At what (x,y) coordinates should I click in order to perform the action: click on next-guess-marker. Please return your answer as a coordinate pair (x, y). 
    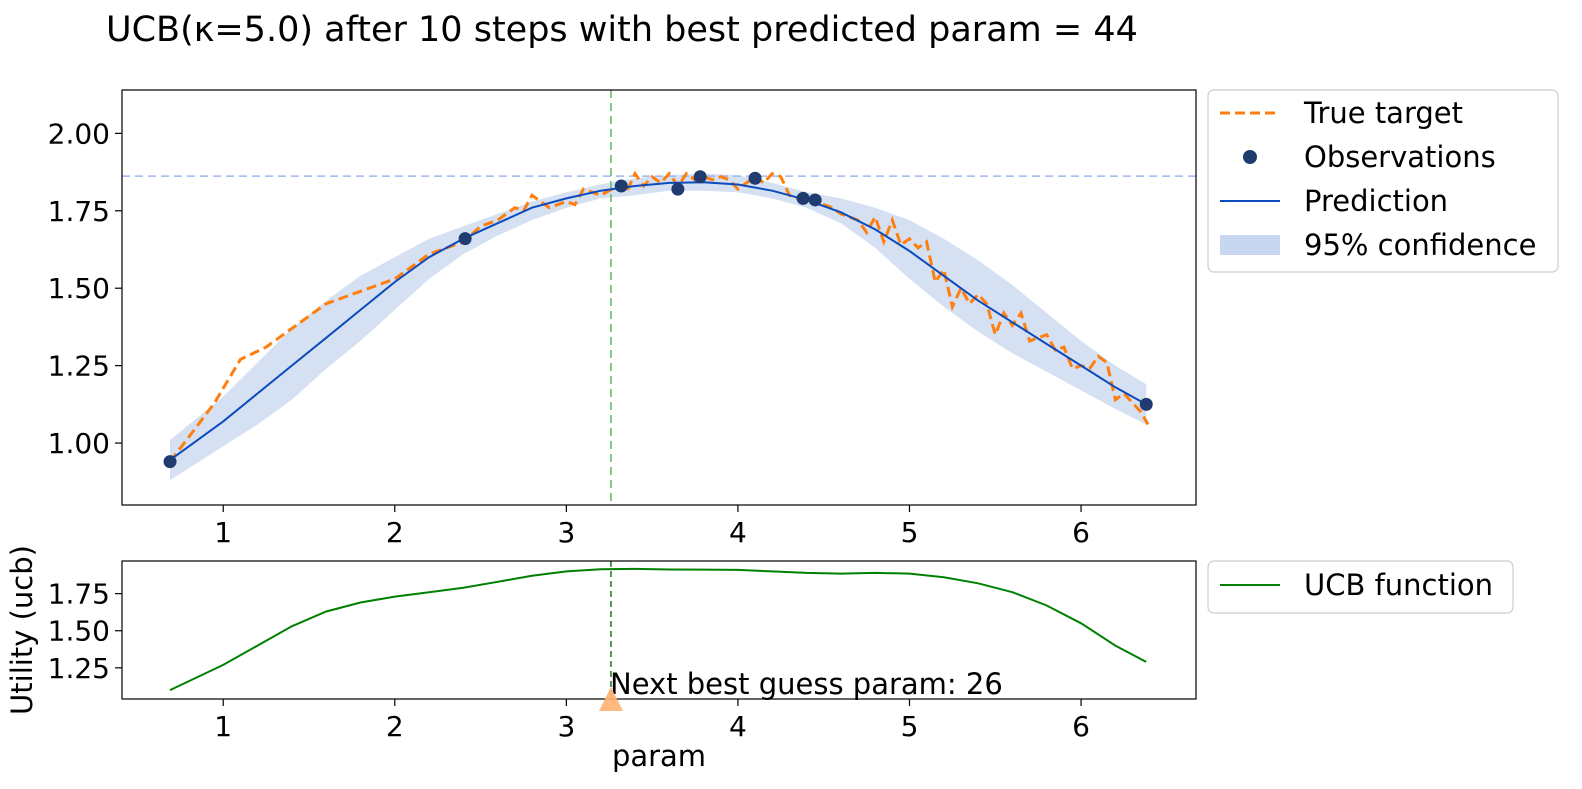
    Looking at the image, I should click on (610, 699).